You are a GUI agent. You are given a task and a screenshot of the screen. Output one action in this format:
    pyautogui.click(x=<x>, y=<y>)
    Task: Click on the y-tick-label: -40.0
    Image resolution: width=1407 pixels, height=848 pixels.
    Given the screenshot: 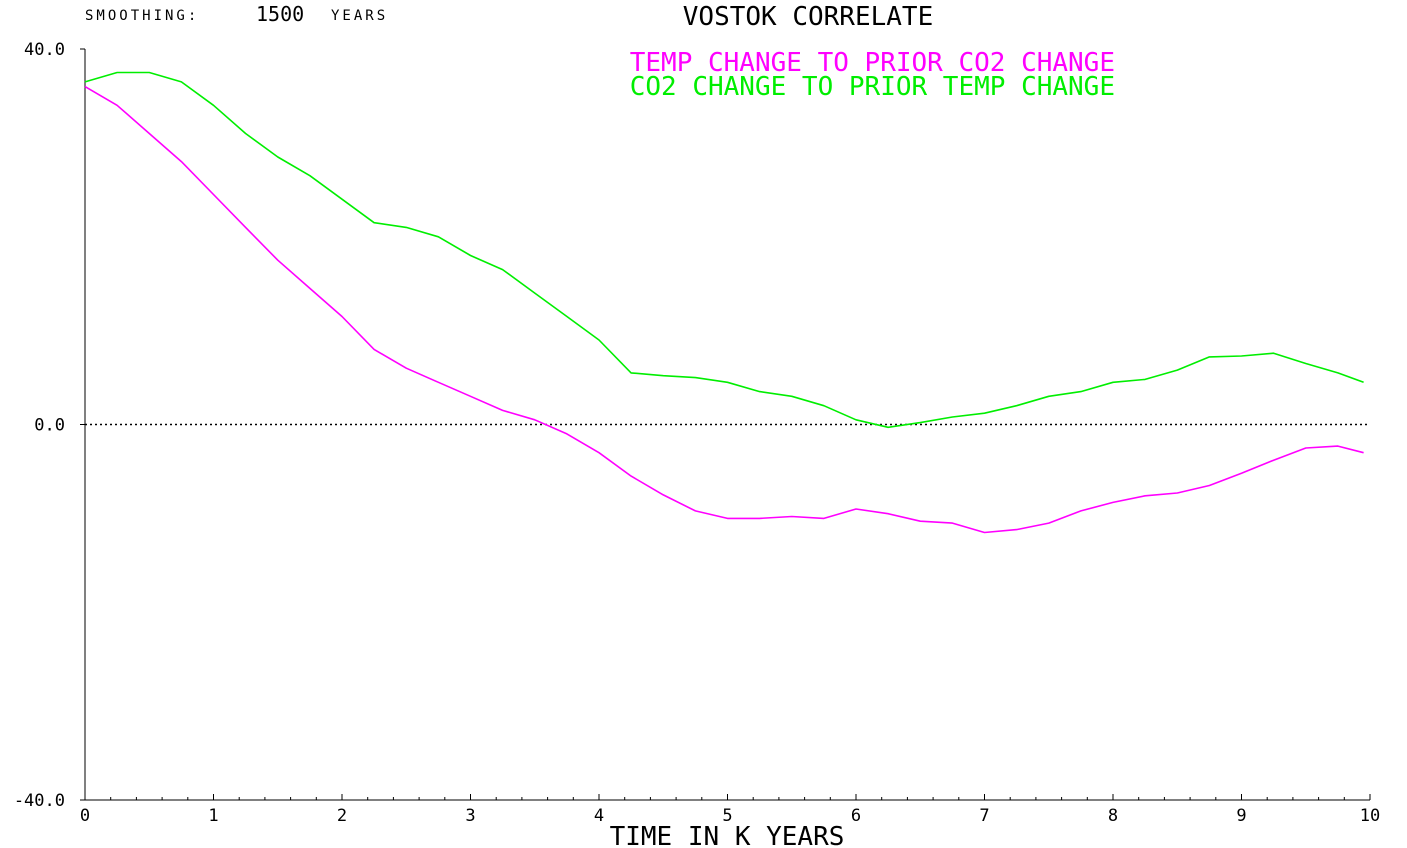 What is the action you would take?
    pyautogui.click(x=39, y=801)
    